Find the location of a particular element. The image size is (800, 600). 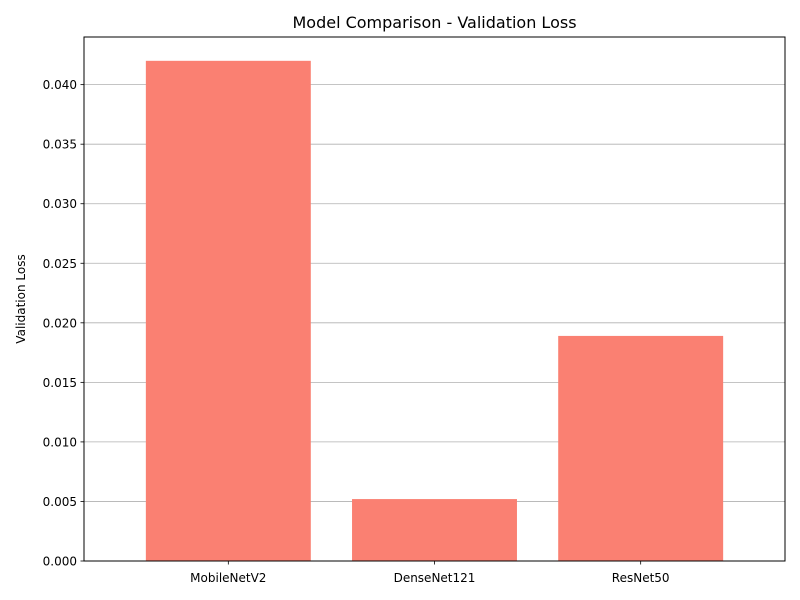

y-tick-label: 0.015 is located at coordinates (60, 383).